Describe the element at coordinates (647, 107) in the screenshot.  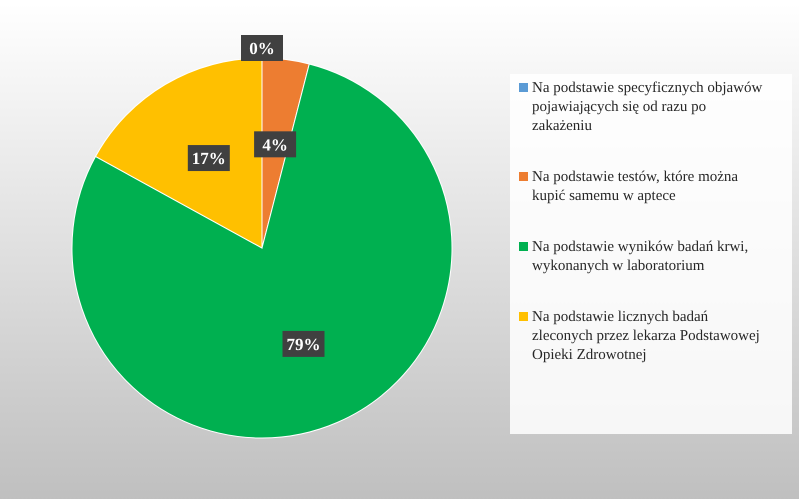
I see `legend-label: Na podstawie specyficznych objawów pojawiających się od razu po zakażeniu` at that location.